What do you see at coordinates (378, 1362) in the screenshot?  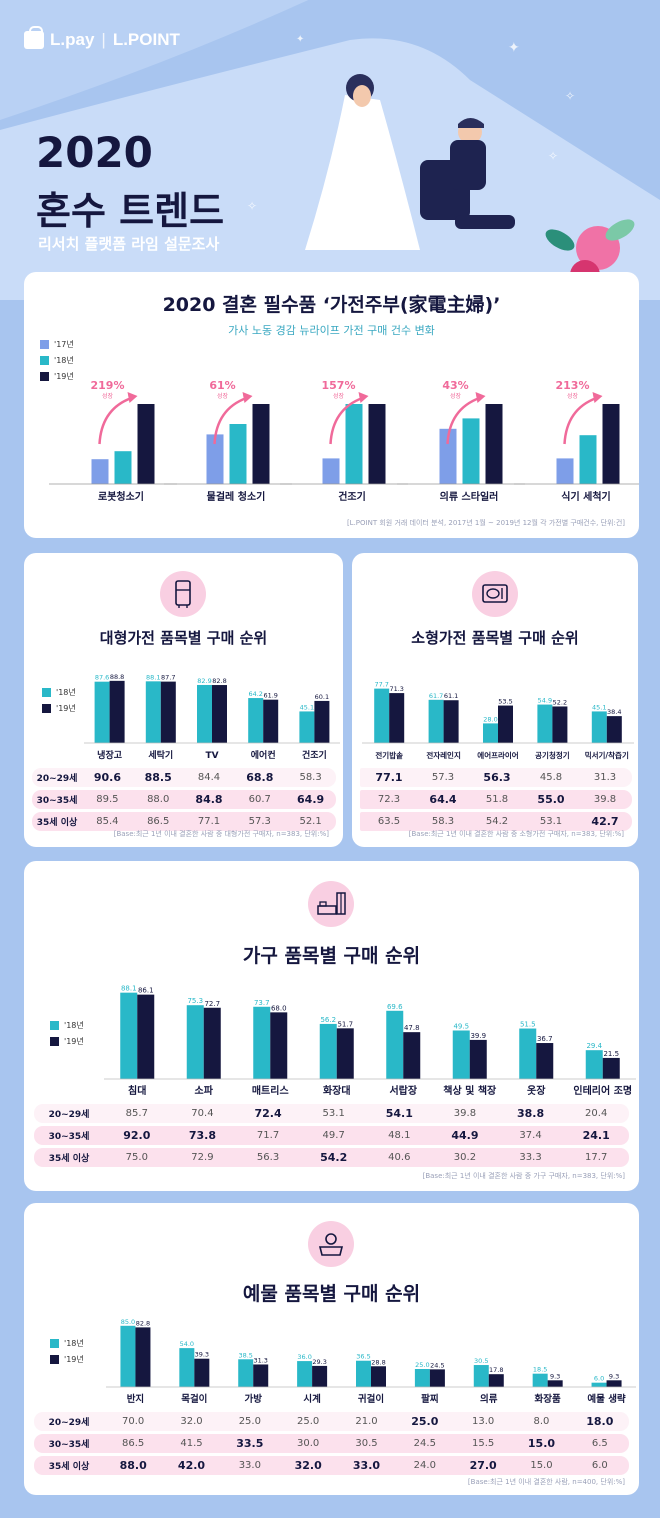 I see `data-label: 28.8` at bounding box center [378, 1362].